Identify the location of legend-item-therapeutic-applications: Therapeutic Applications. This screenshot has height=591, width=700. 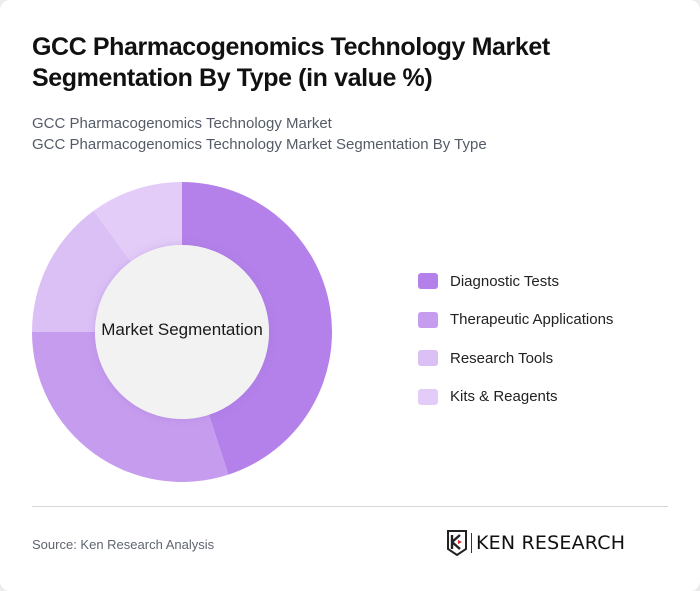
(515, 320).